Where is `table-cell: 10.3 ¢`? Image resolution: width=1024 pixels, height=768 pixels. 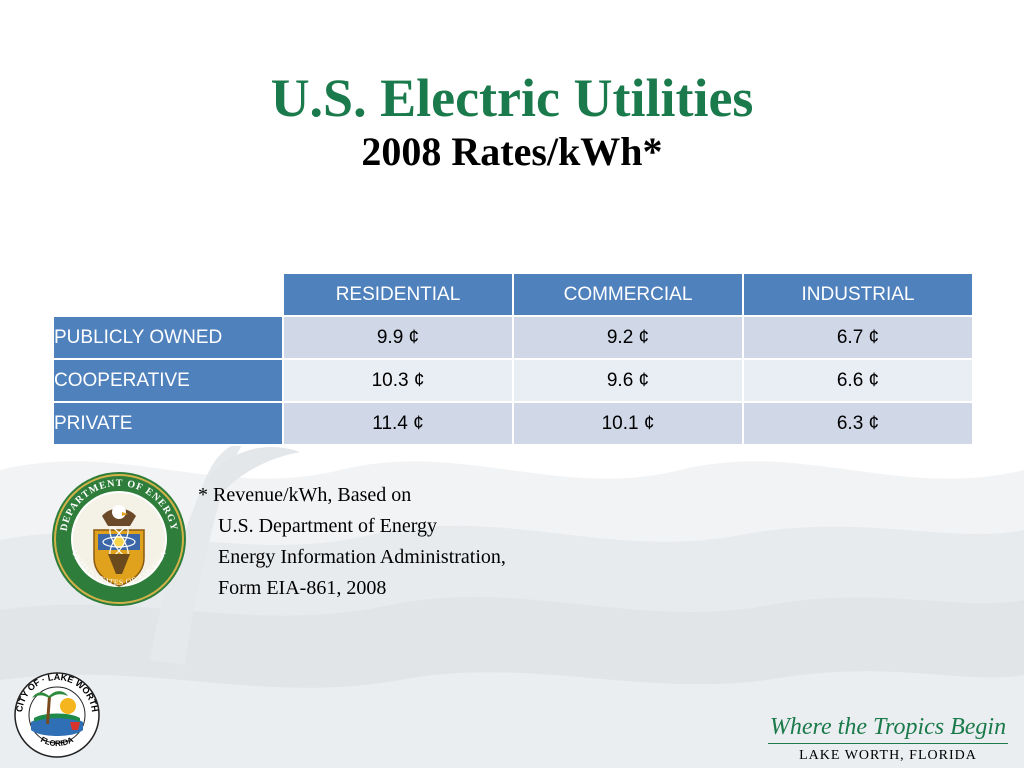 table-cell: 10.3 ¢ is located at coordinates (398, 380).